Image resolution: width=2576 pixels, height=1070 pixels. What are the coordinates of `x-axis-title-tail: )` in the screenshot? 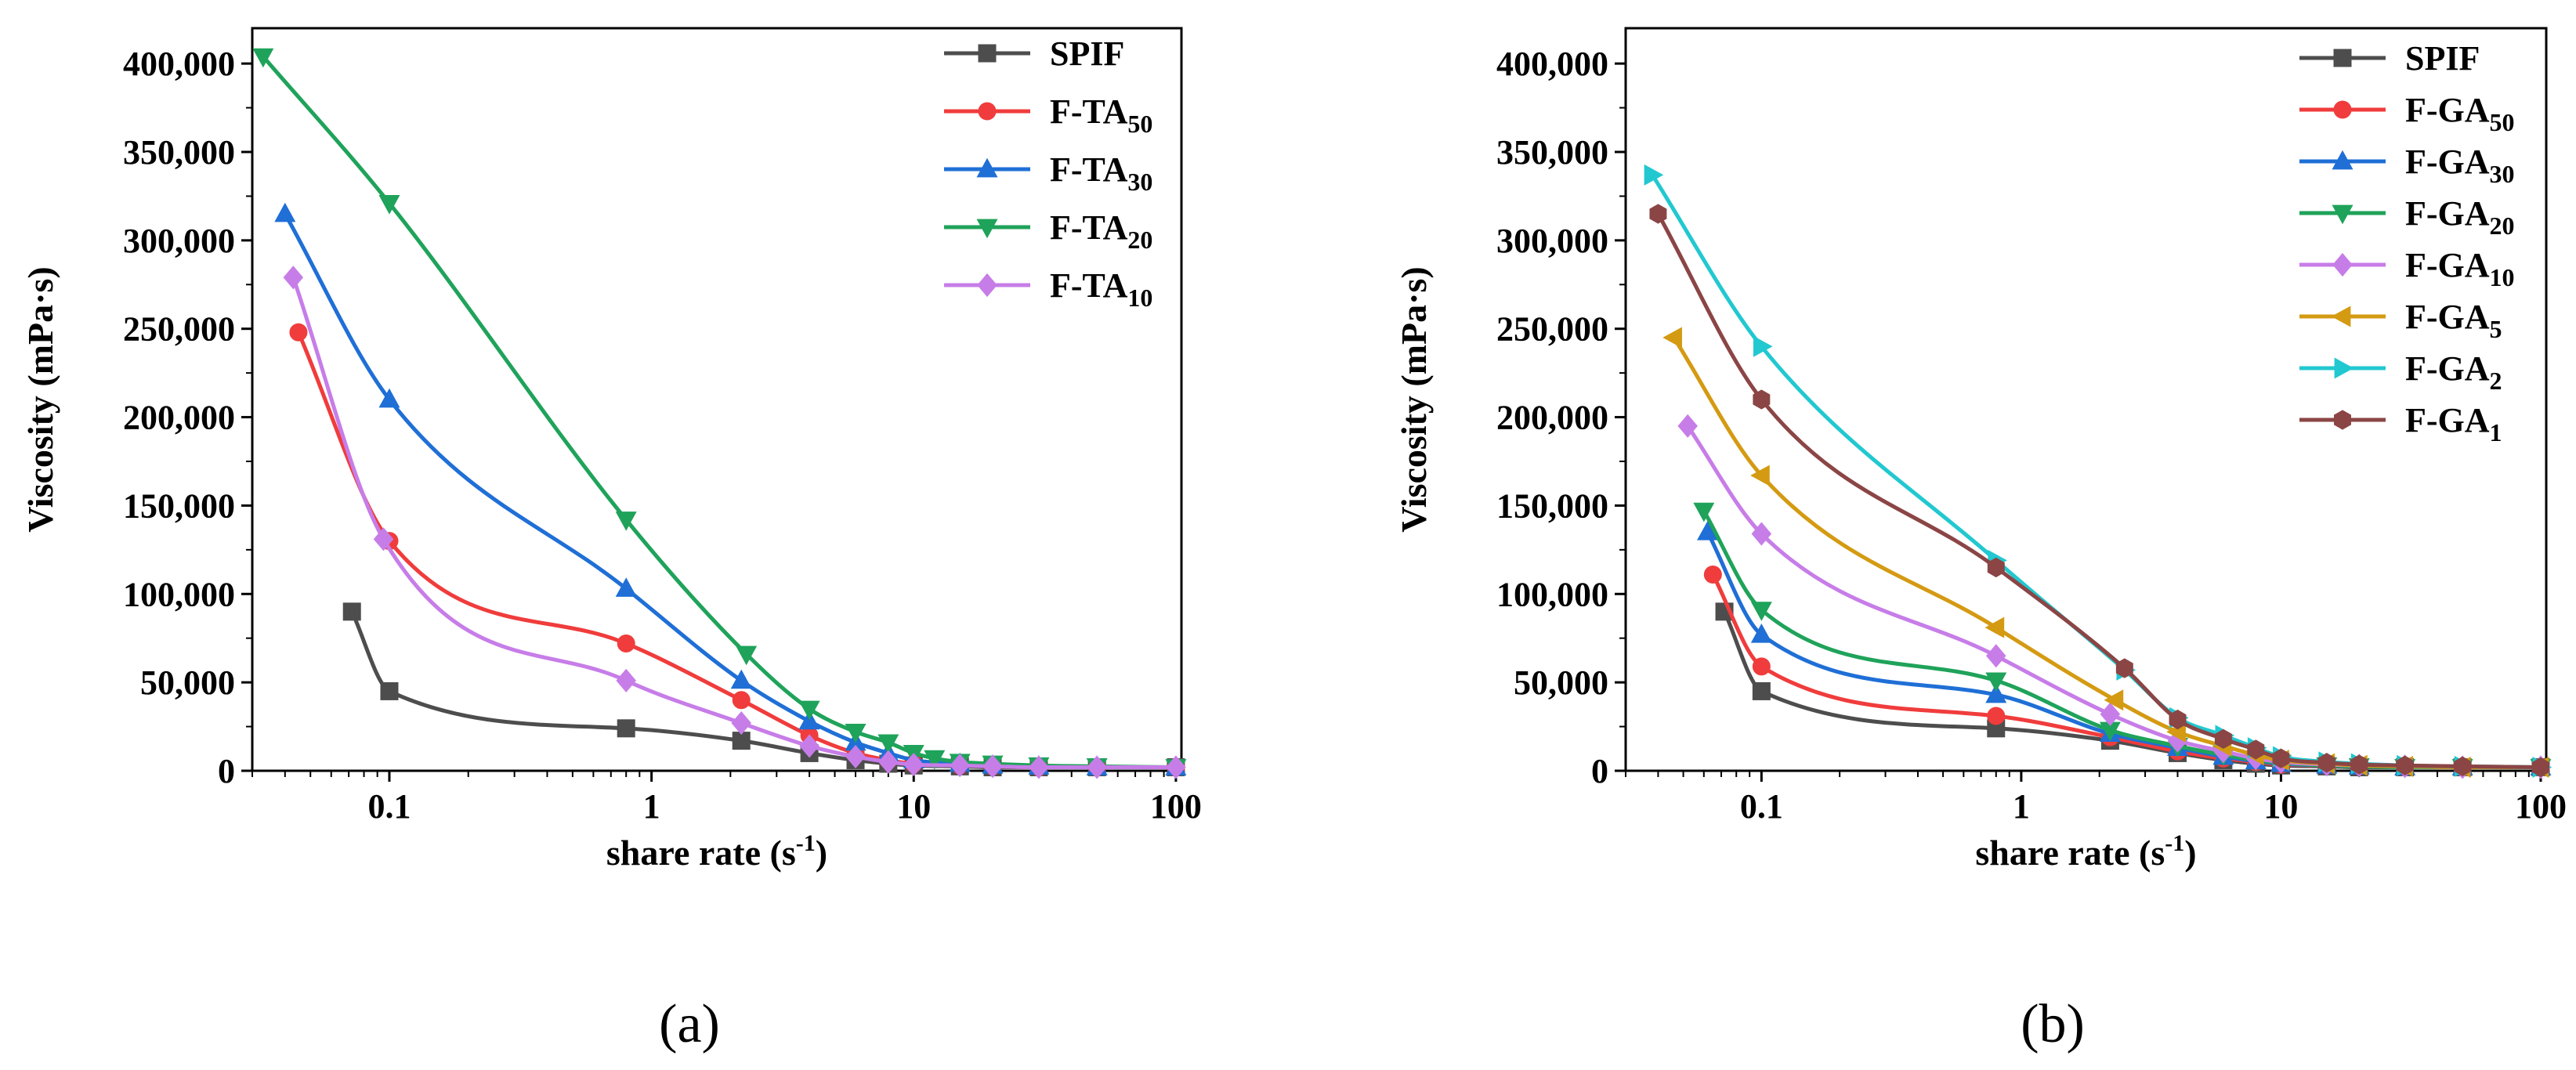 It's located at (2190, 853).